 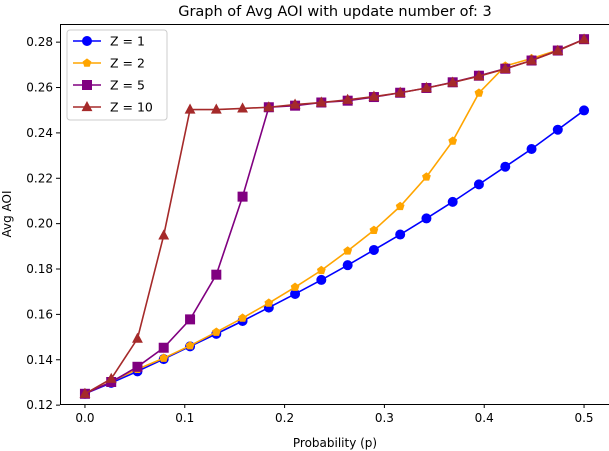 What do you see at coordinates (384, 418) in the screenshot?
I see `x-tick-label: 0.3` at bounding box center [384, 418].